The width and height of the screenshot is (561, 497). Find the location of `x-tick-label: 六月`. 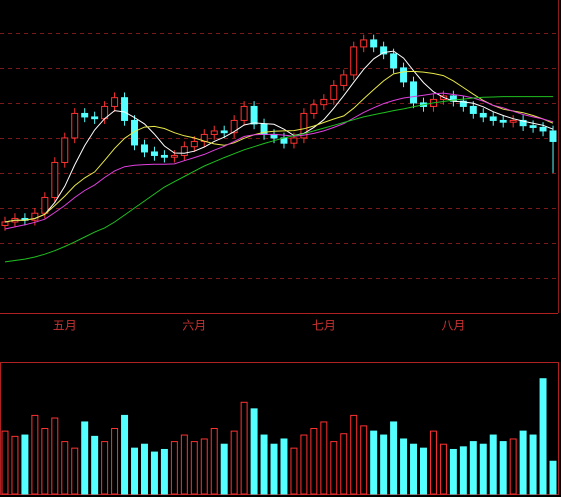

x-tick-label: 六月 is located at coordinates (194, 326).